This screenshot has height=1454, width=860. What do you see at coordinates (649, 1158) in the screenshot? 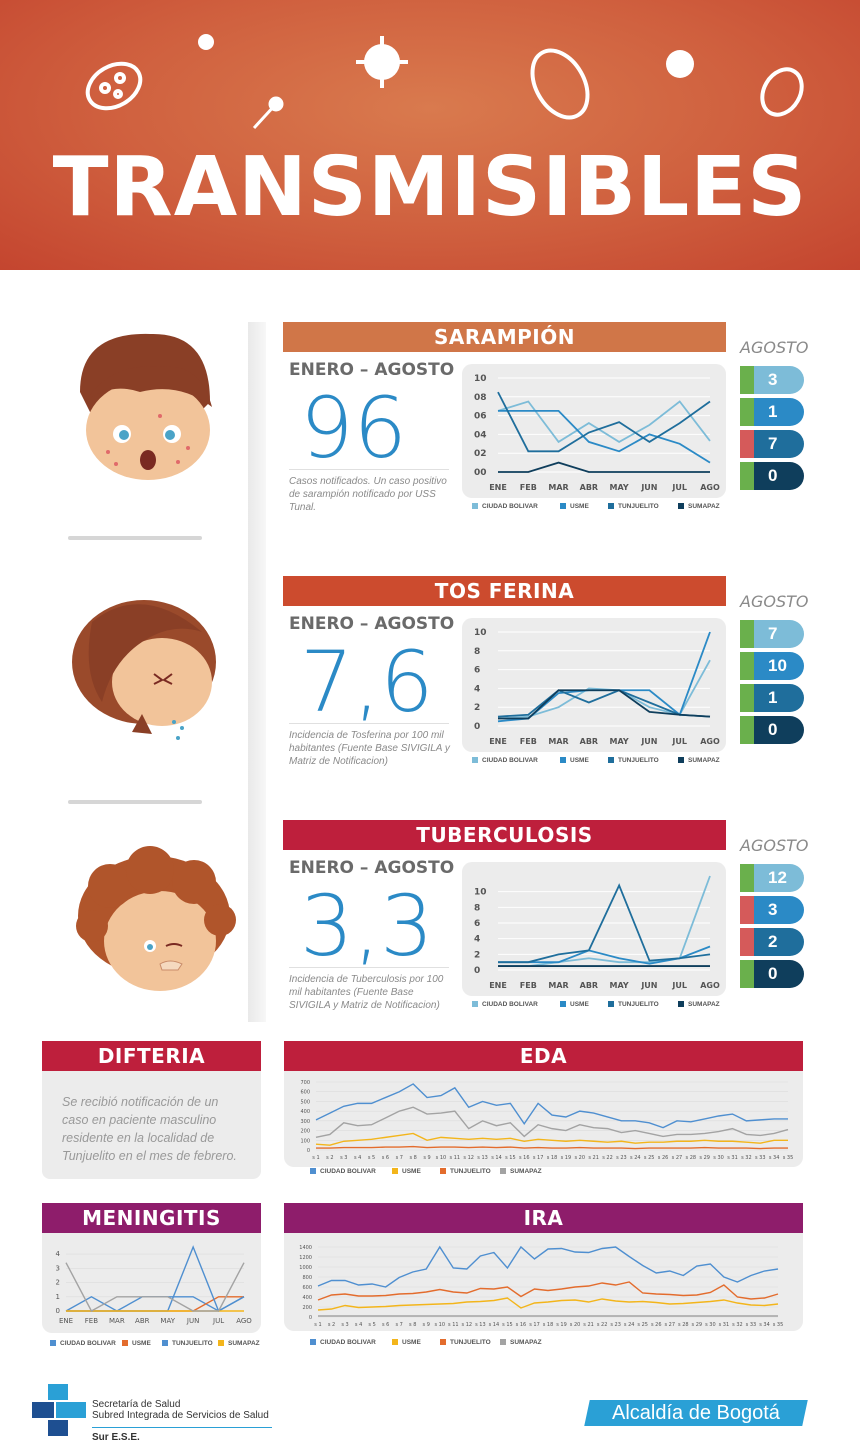
I see `x-tick-label: s 25` at bounding box center [649, 1158].